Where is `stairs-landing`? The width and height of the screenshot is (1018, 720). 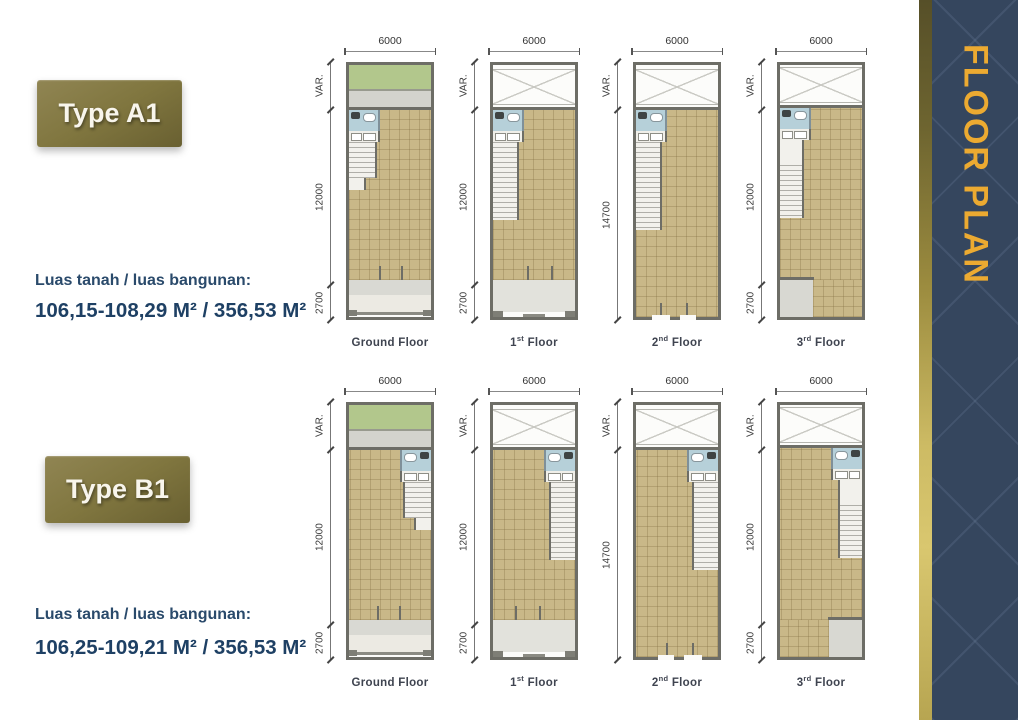 stairs-landing is located at coordinates (422, 524).